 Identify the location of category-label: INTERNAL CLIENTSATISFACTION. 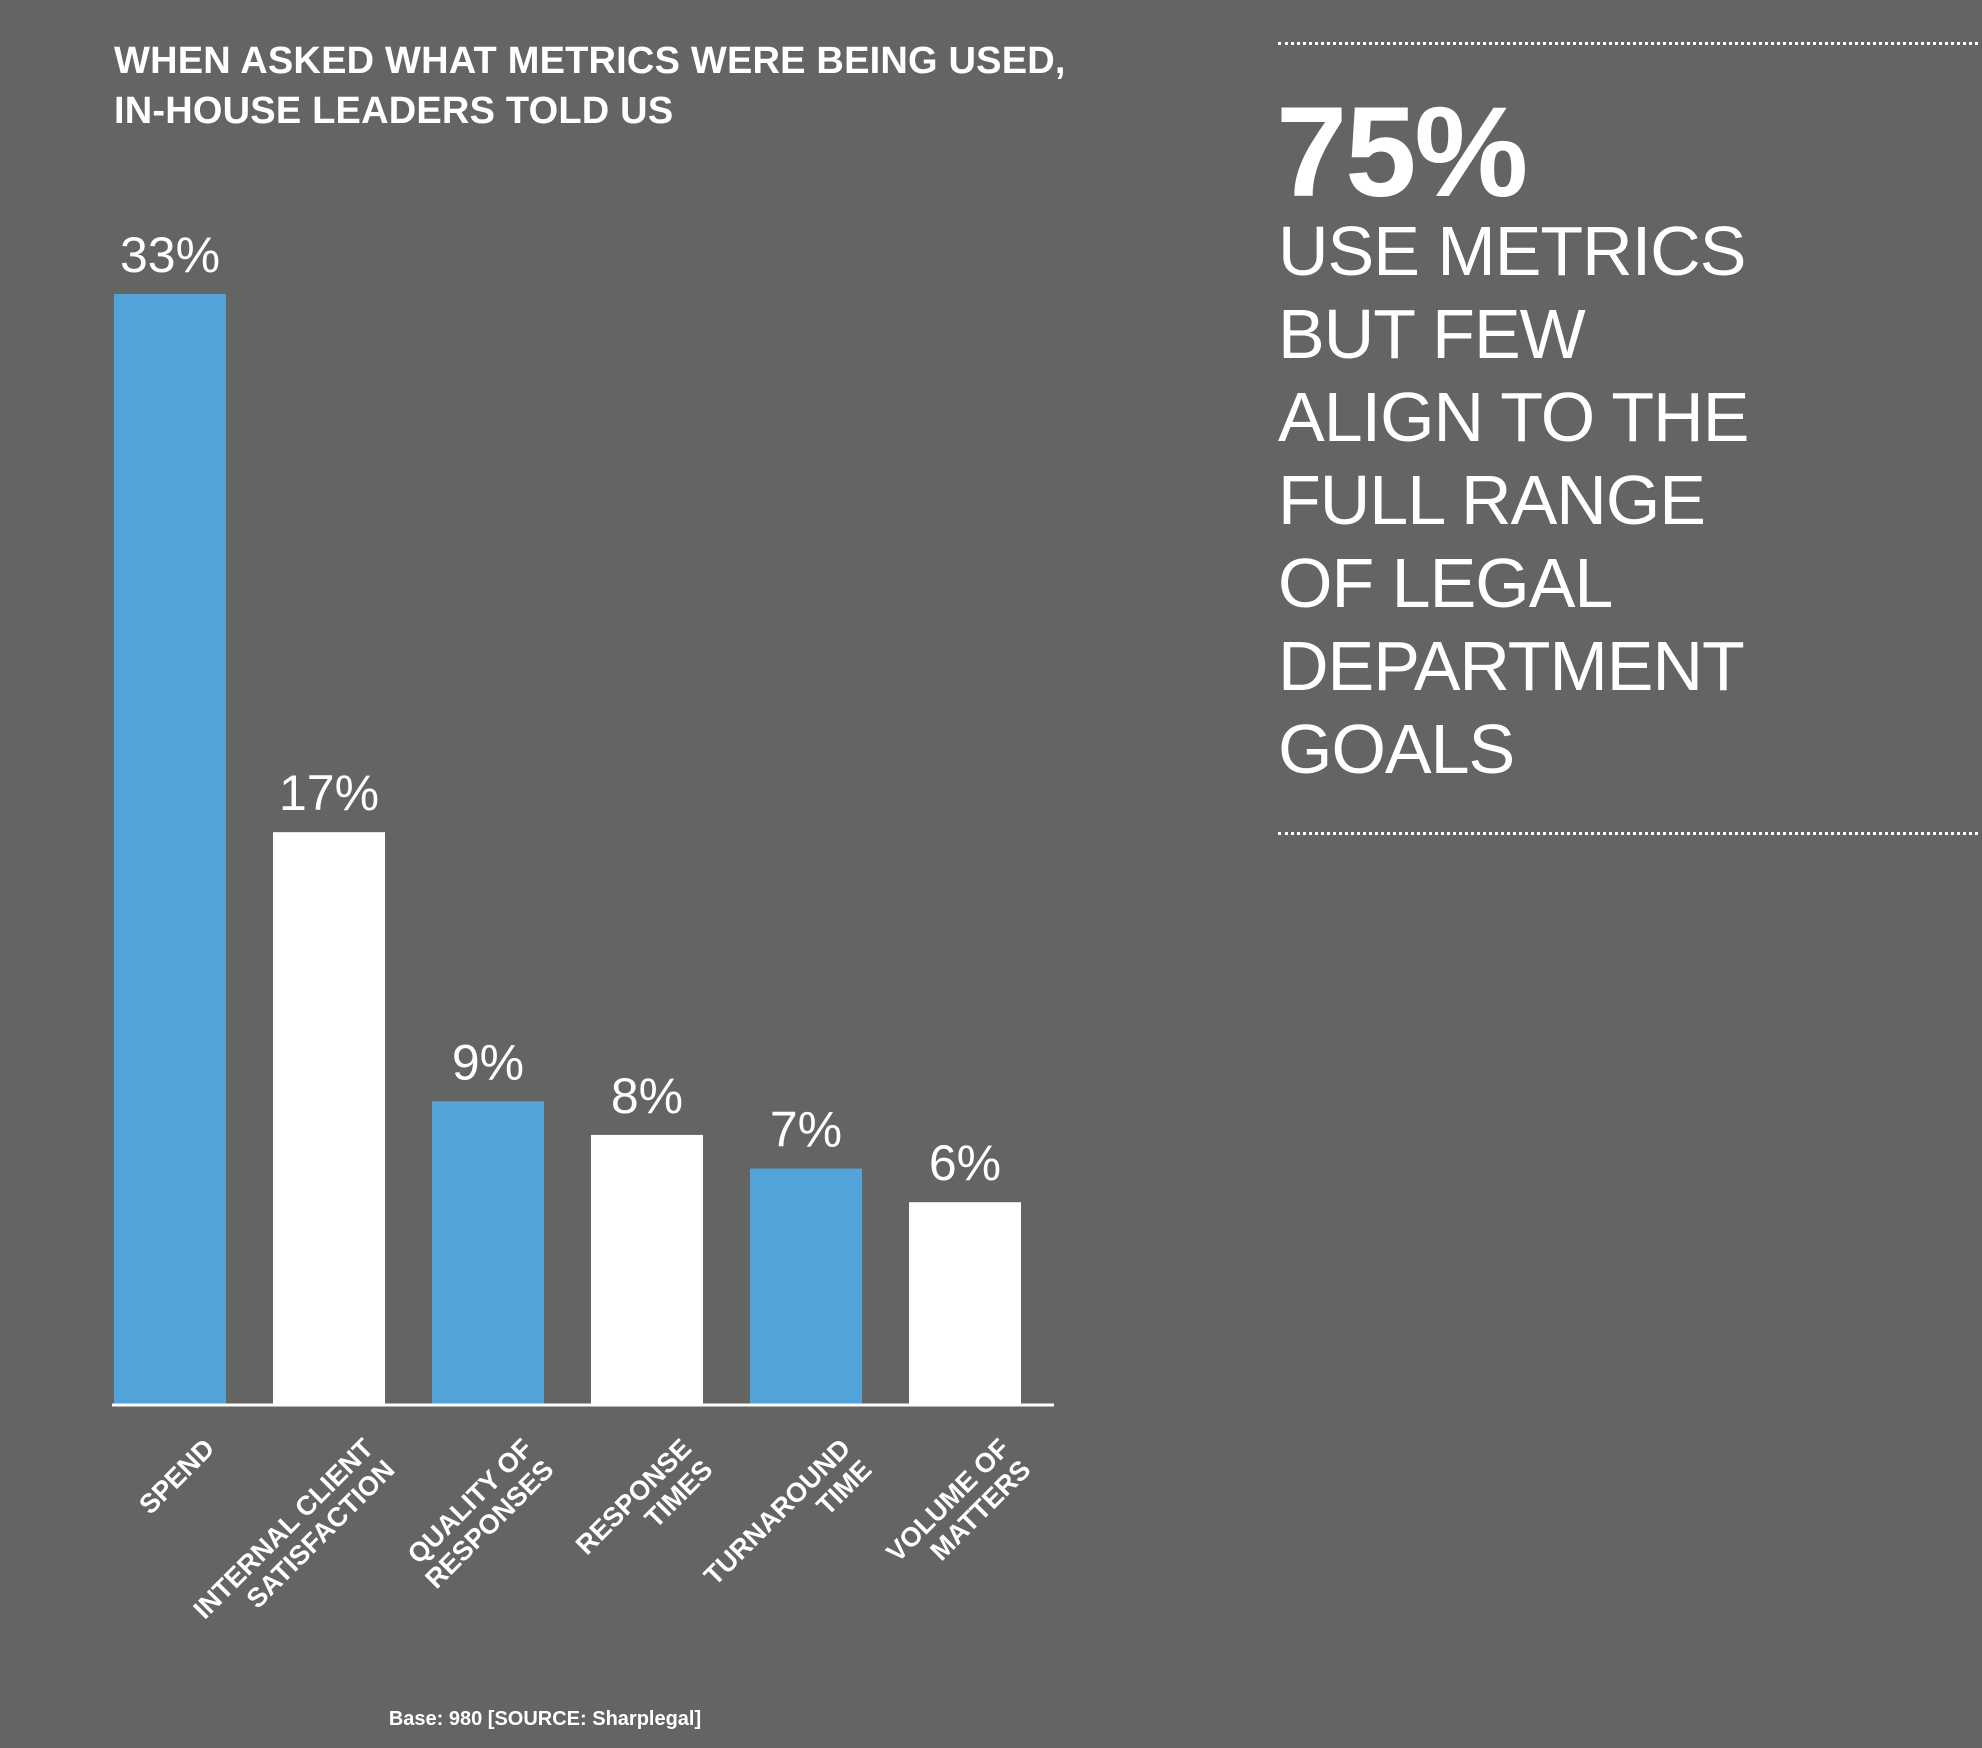
(294, 1539).